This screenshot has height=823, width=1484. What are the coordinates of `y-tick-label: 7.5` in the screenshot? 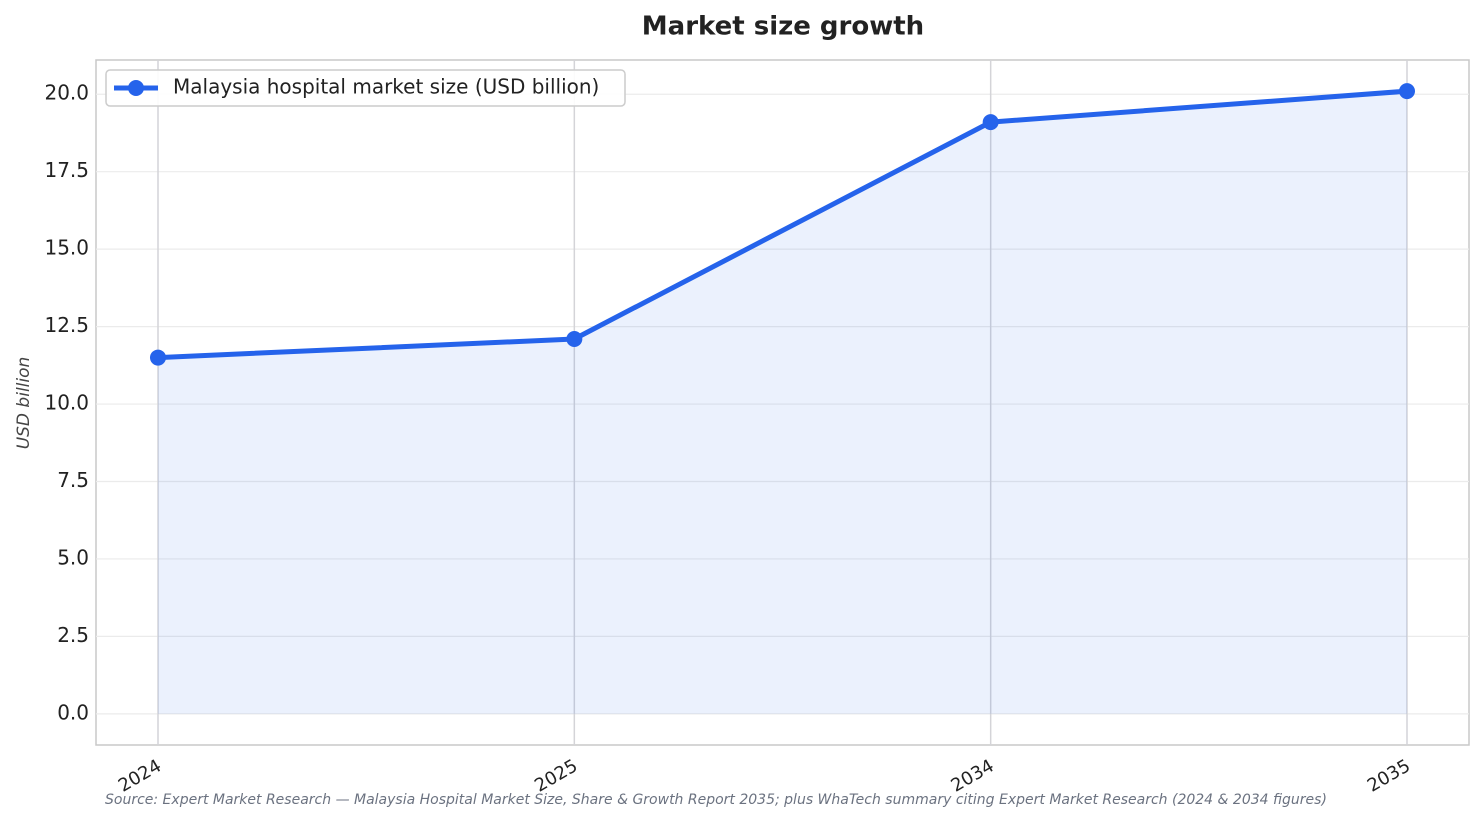 It's located at (73, 480).